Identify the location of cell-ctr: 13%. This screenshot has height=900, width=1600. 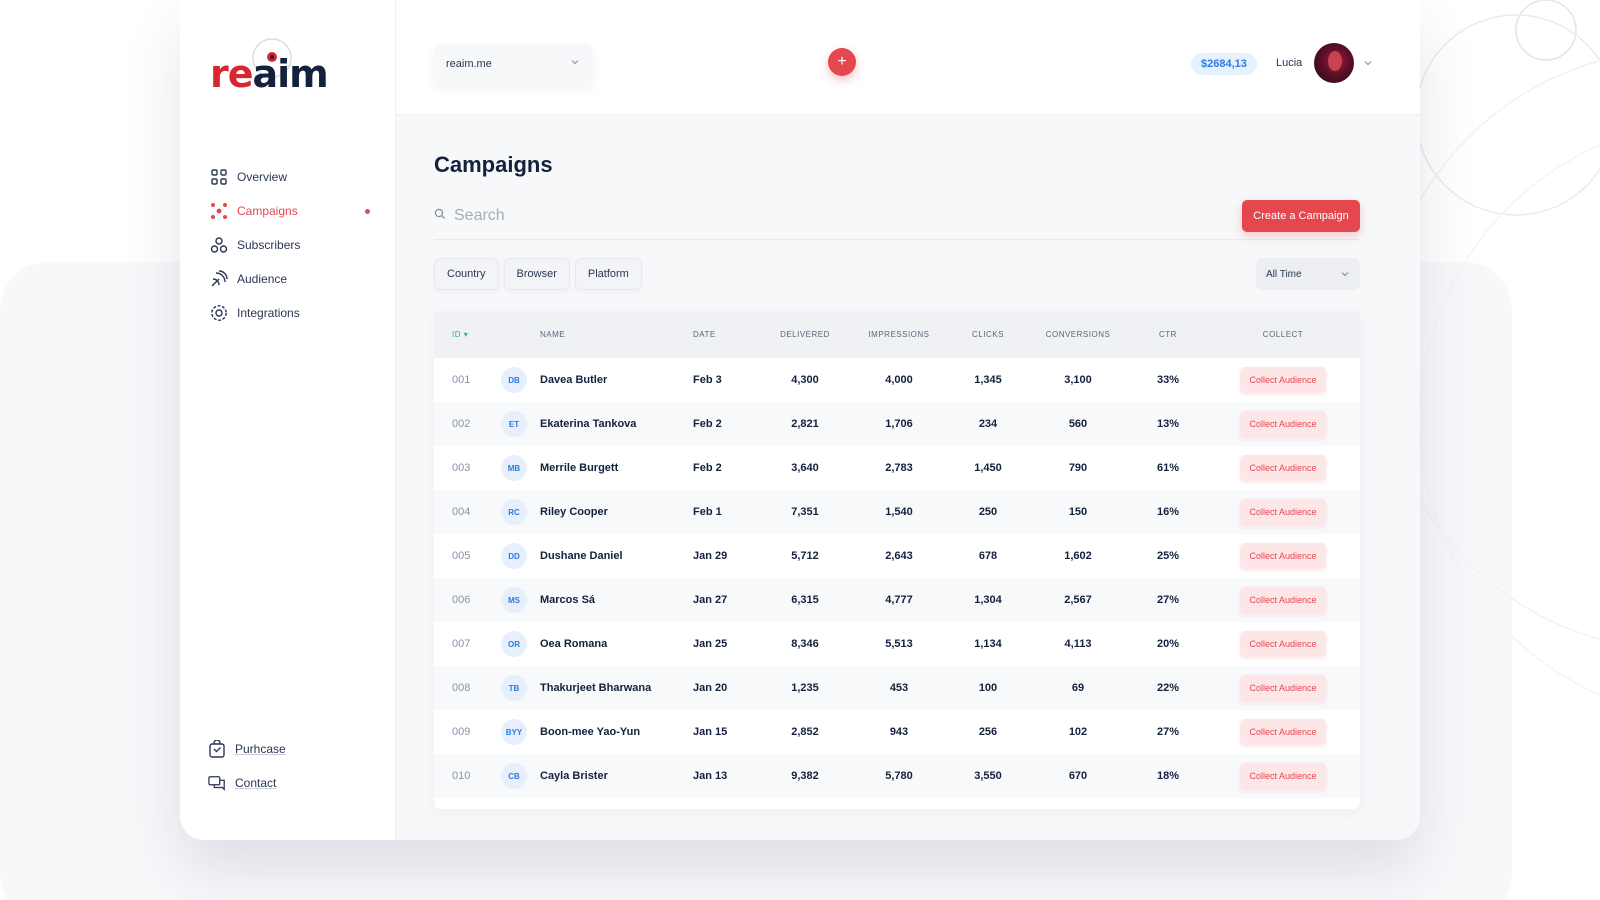
(1168, 424).